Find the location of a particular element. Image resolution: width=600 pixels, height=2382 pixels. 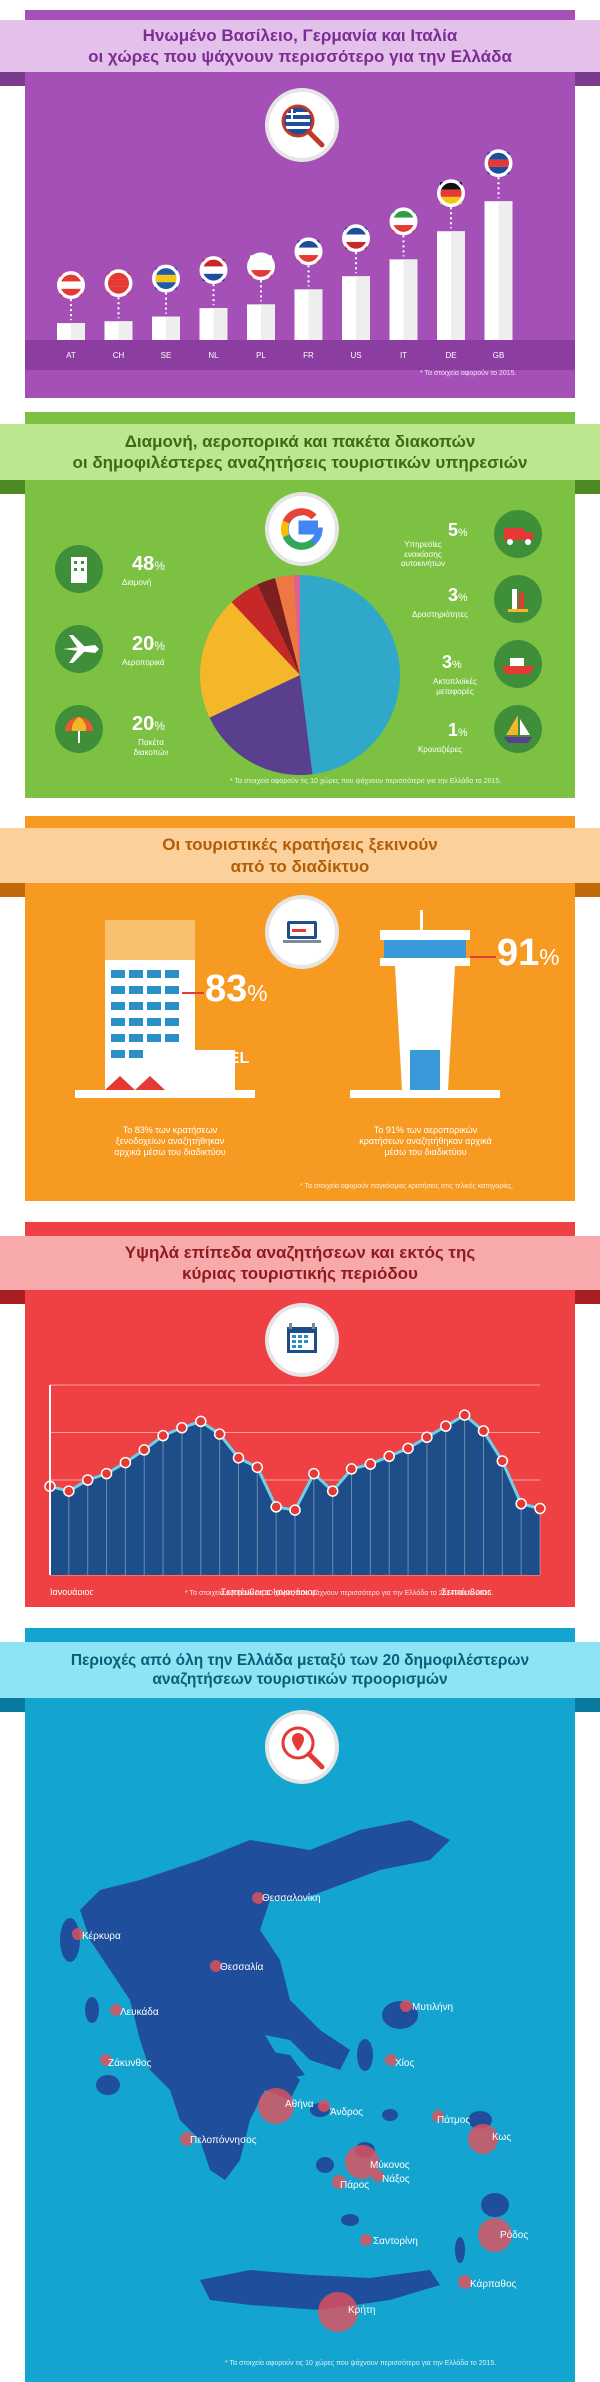

area-fill is located at coordinates (295, 1495).